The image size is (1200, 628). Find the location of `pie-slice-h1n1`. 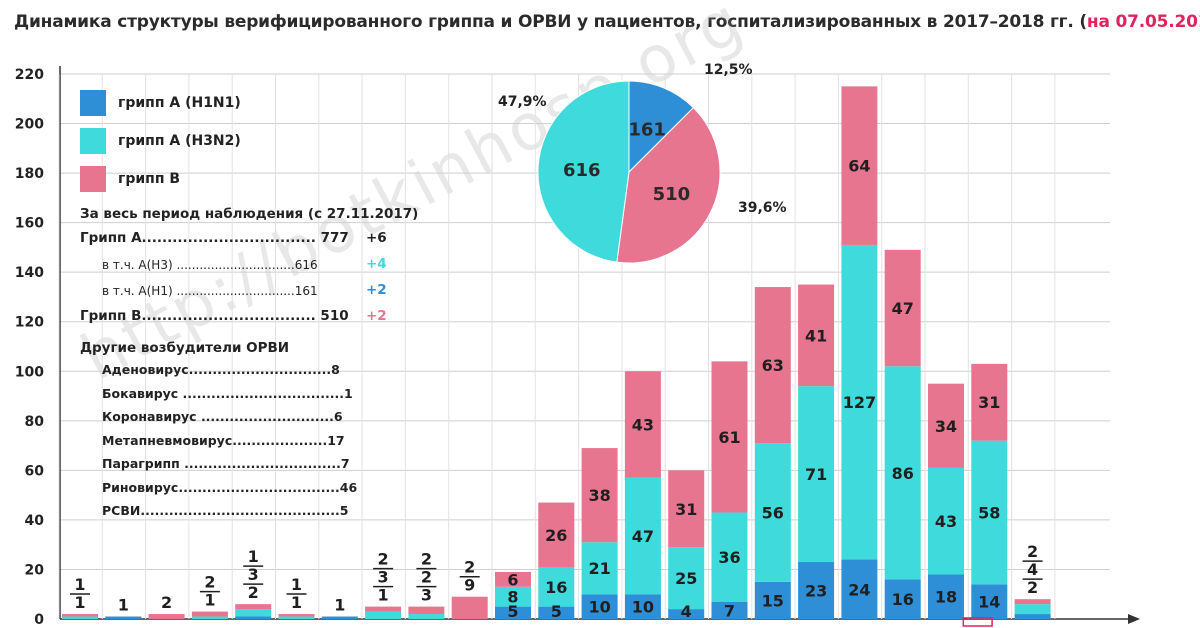

pie-slice-h1n1 is located at coordinates (661, 127).